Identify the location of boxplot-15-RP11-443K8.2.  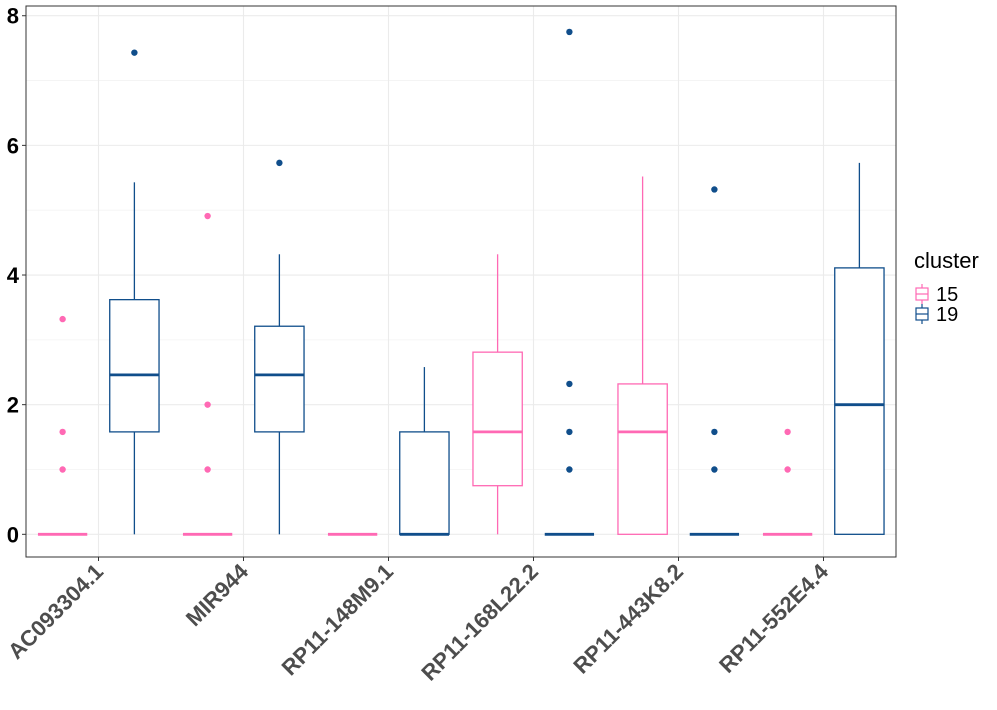
(642, 355).